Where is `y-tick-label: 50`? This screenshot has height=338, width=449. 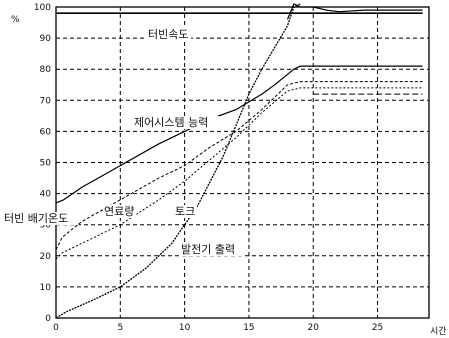
y-tick-label: 50 is located at coordinates (46, 164).